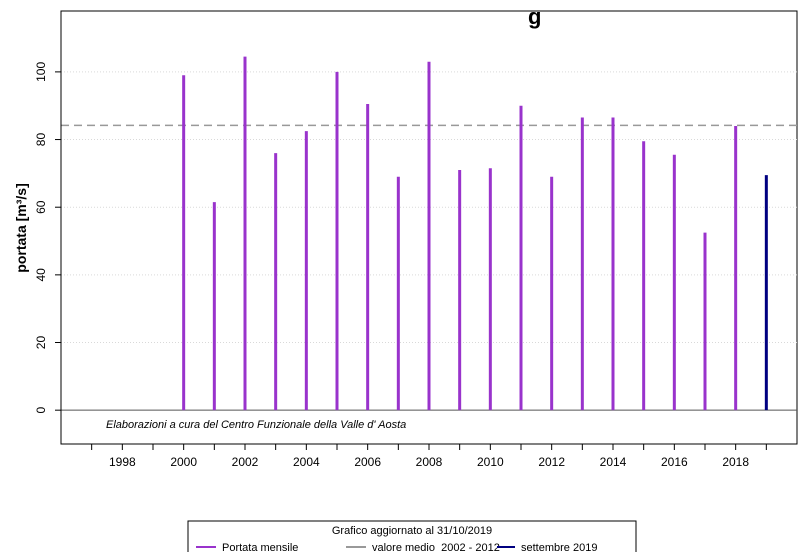  I want to click on y-axis-title: portata [m³/s], so click(21, 227).